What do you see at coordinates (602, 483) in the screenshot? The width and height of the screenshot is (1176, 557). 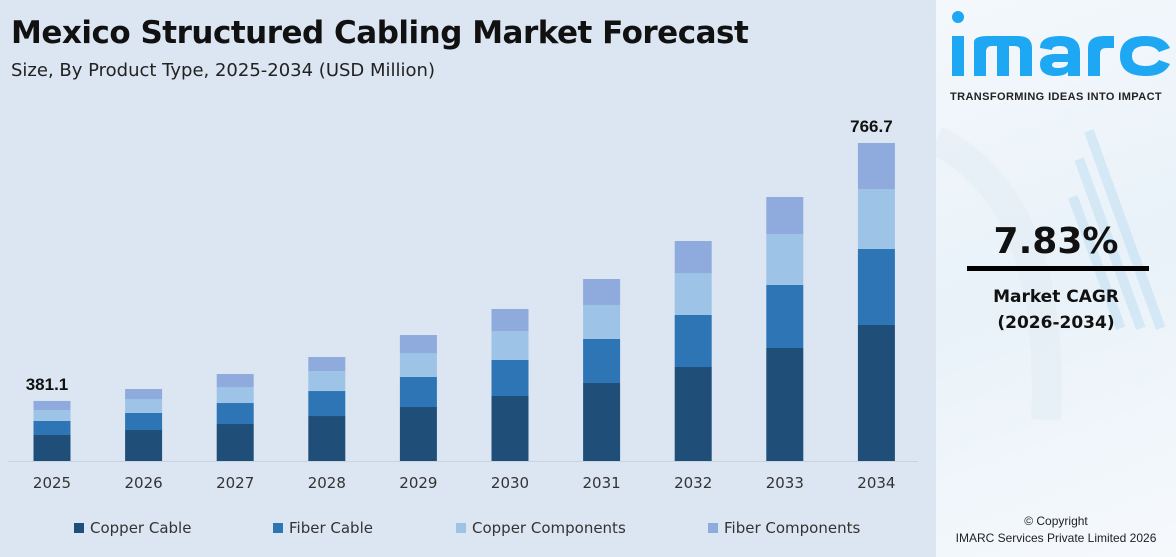 I see `x-tick-label: 2031` at bounding box center [602, 483].